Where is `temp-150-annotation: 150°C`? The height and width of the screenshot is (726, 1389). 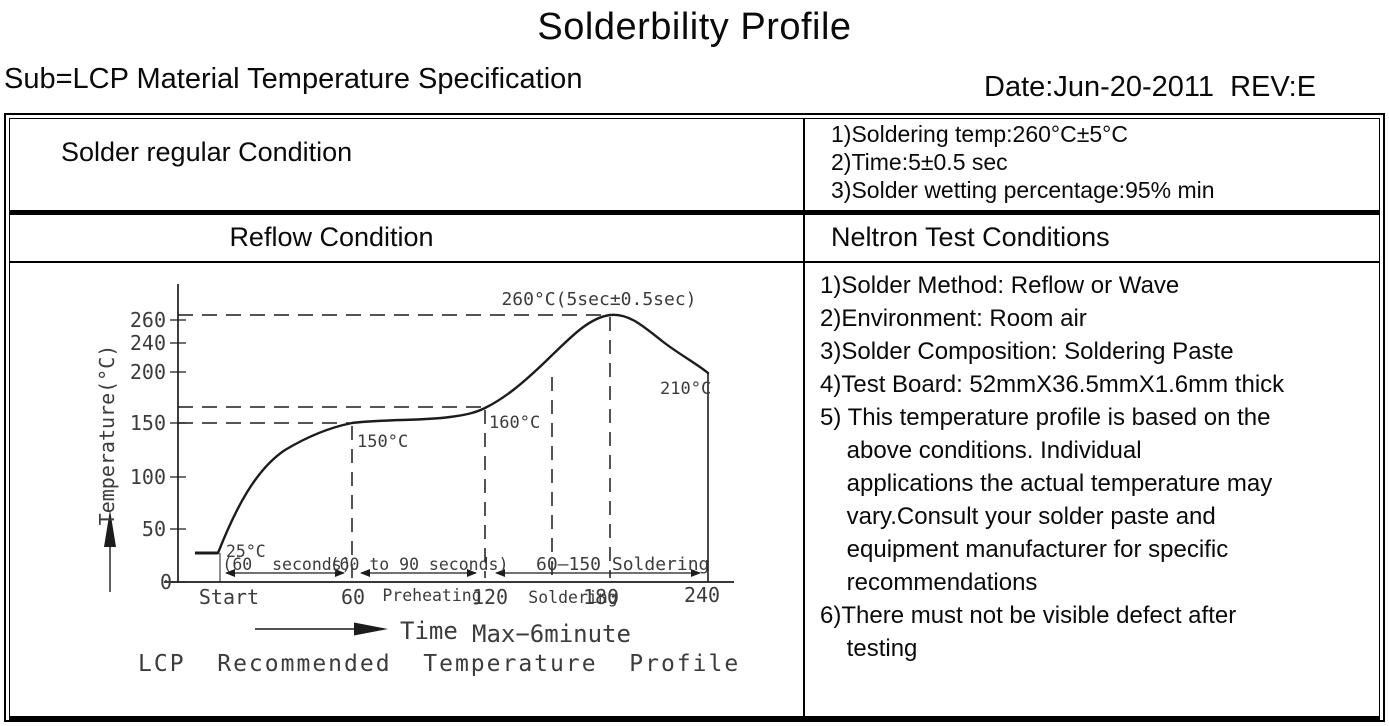 temp-150-annotation: 150°C is located at coordinates (382, 442).